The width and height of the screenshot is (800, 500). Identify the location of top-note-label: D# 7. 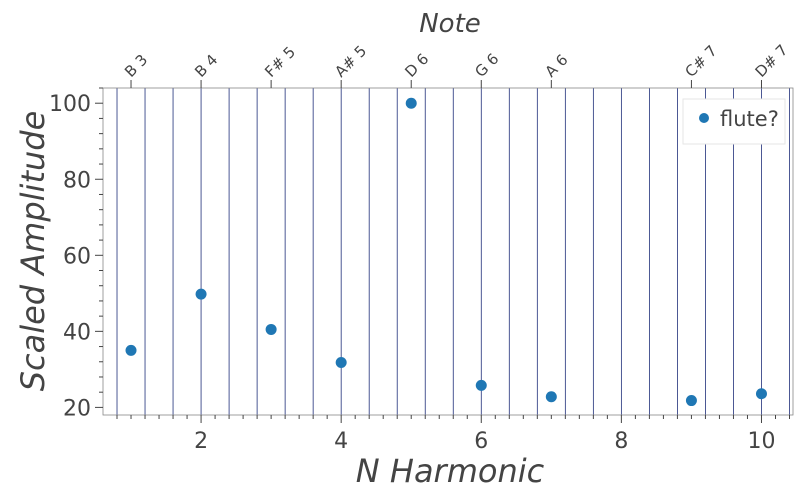
(772, 61).